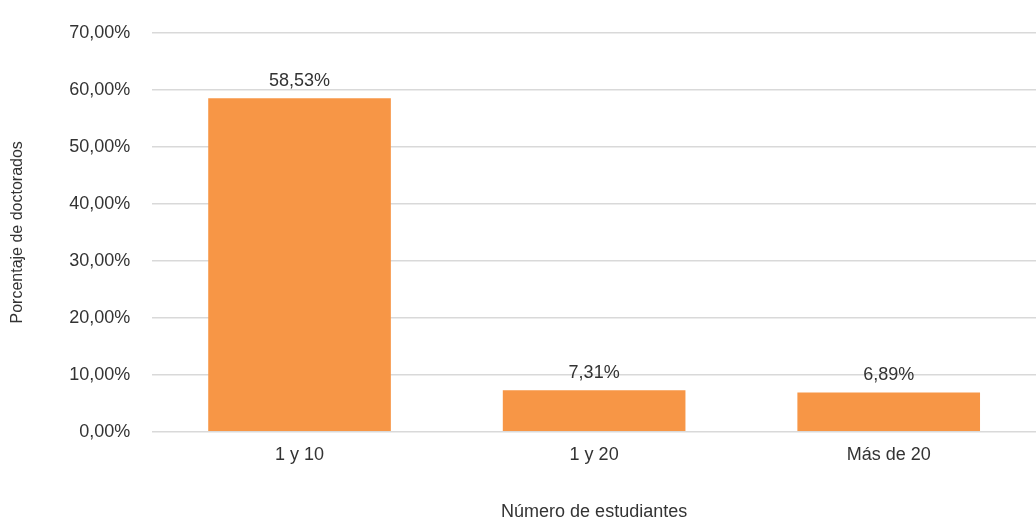  What do you see at coordinates (300, 80) in the screenshot?
I see `data-label: 58,53%` at bounding box center [300, 80].